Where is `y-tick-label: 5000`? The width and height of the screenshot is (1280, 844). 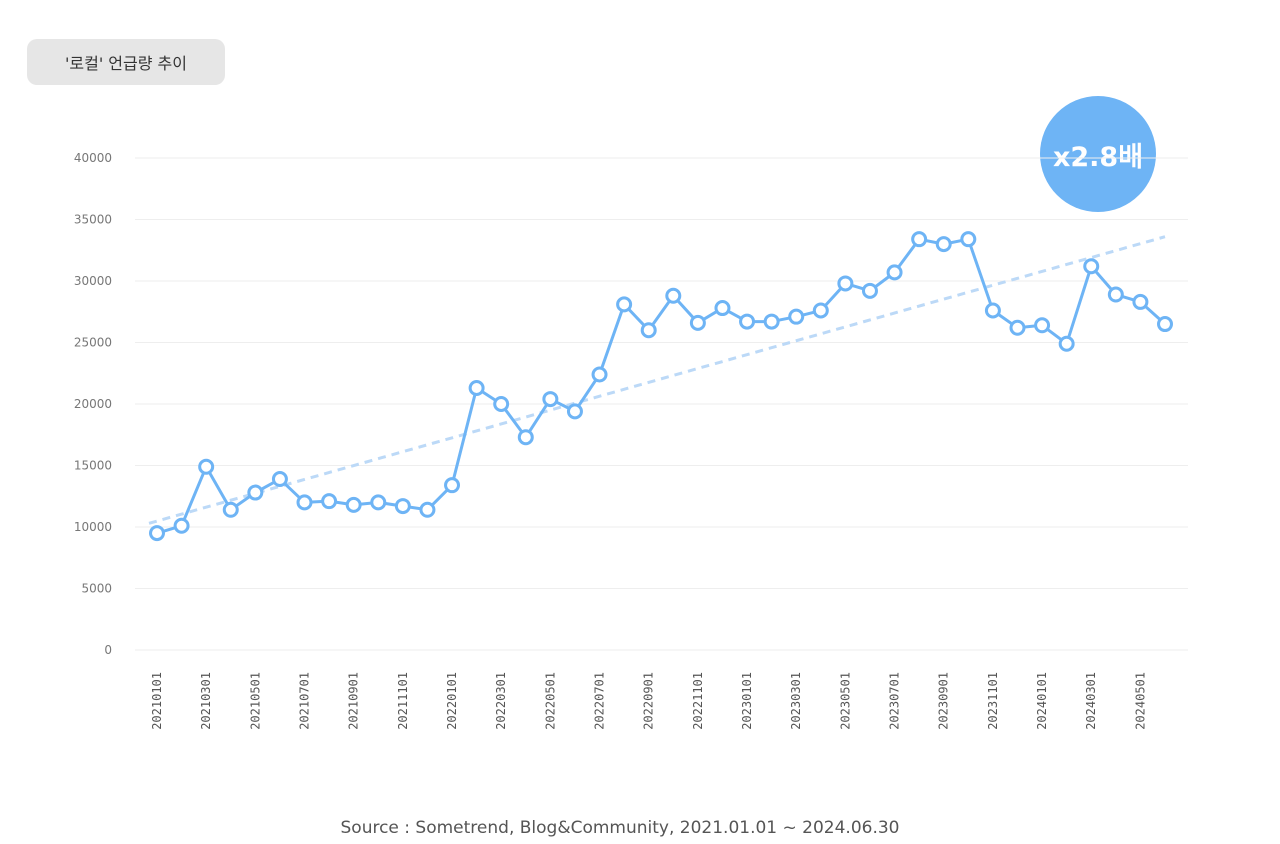 y-tick-label: 5000 is located at coordinates (96, 589).